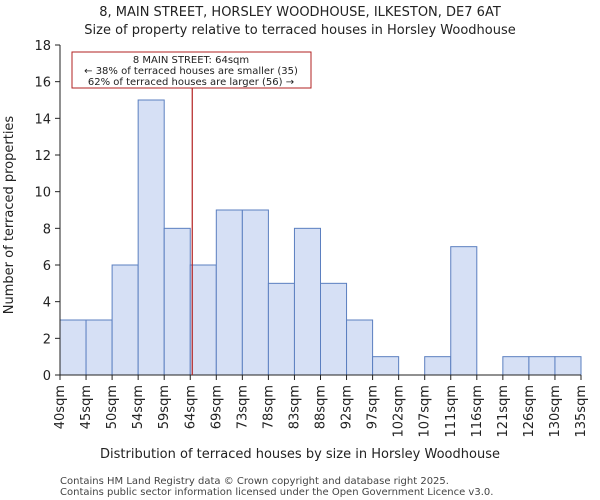 The height and width of the screenshot is (500, 600). I want to click on bar-73sqm, so click(255, 292).